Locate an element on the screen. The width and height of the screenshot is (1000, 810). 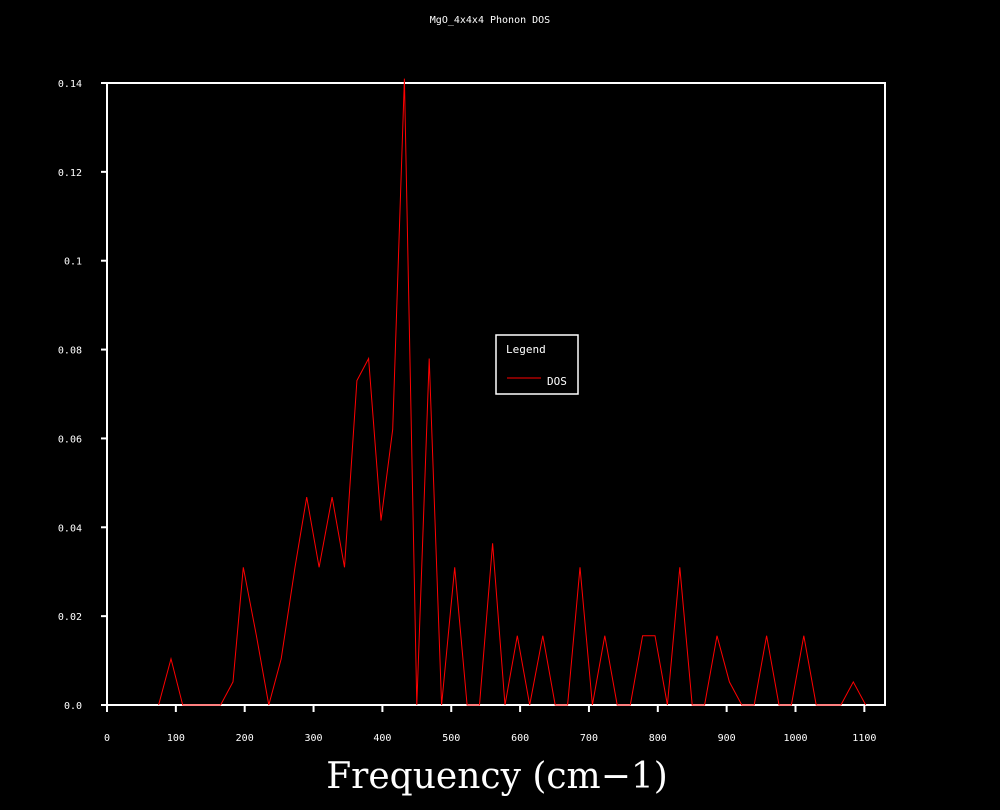
x-tick-label: 0 is located at coordinates (107, 738).